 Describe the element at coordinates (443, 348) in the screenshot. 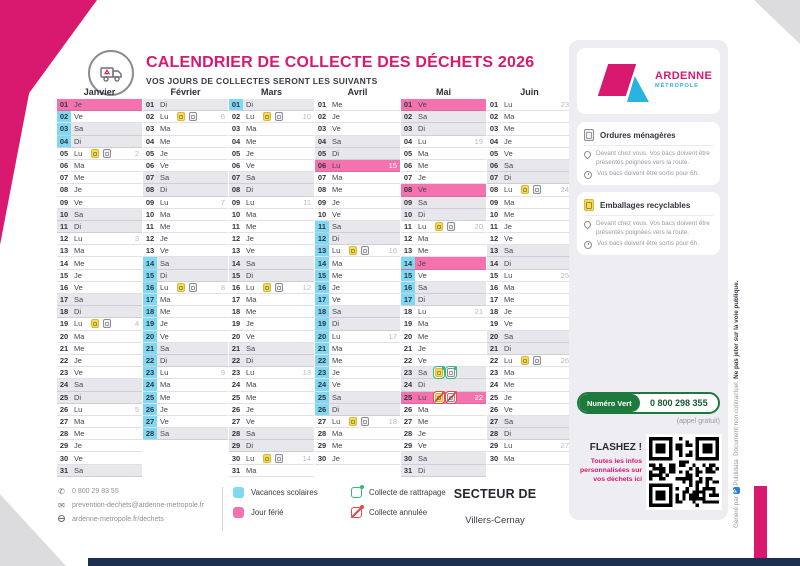

I see `day-row: 21 Je` at that location.